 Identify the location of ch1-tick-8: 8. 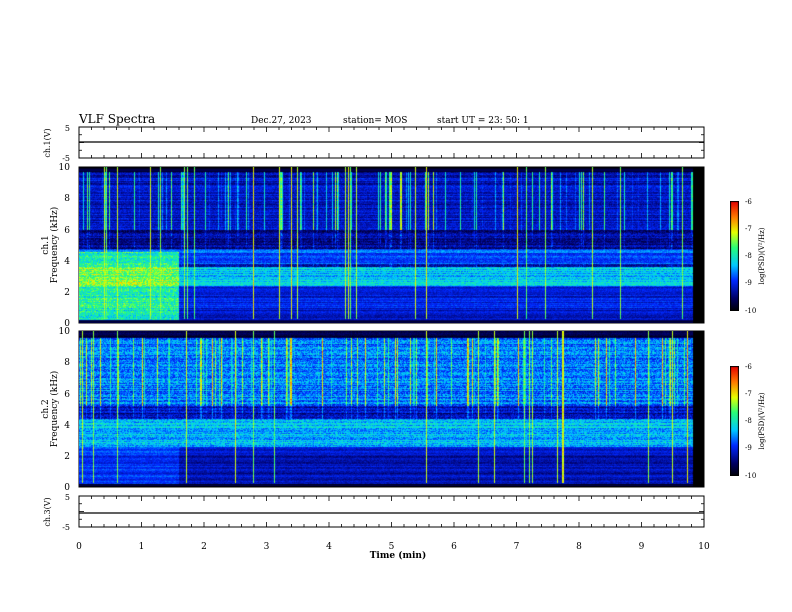
(67, 199).